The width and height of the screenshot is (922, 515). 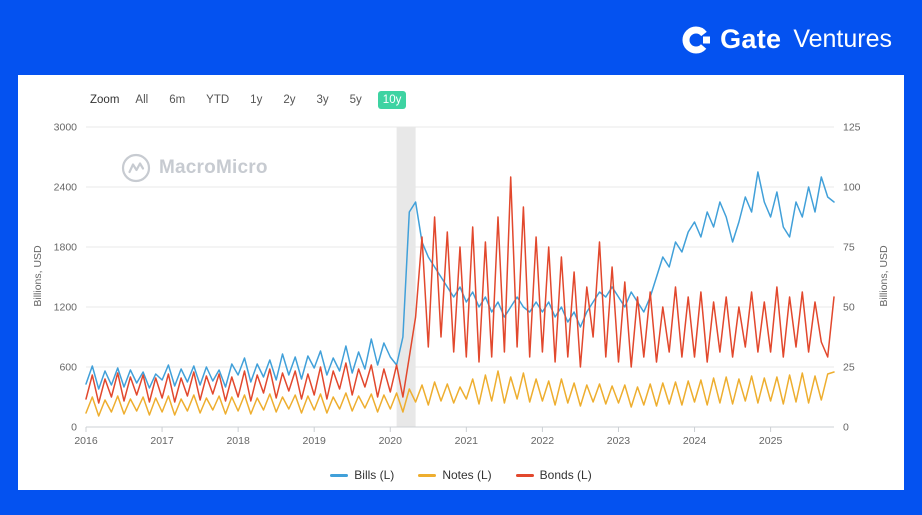 What do you see at coordinates (162, 441) in the screenshot?
I see `x-tick-label: 2017` at bounding box center [162, 441].